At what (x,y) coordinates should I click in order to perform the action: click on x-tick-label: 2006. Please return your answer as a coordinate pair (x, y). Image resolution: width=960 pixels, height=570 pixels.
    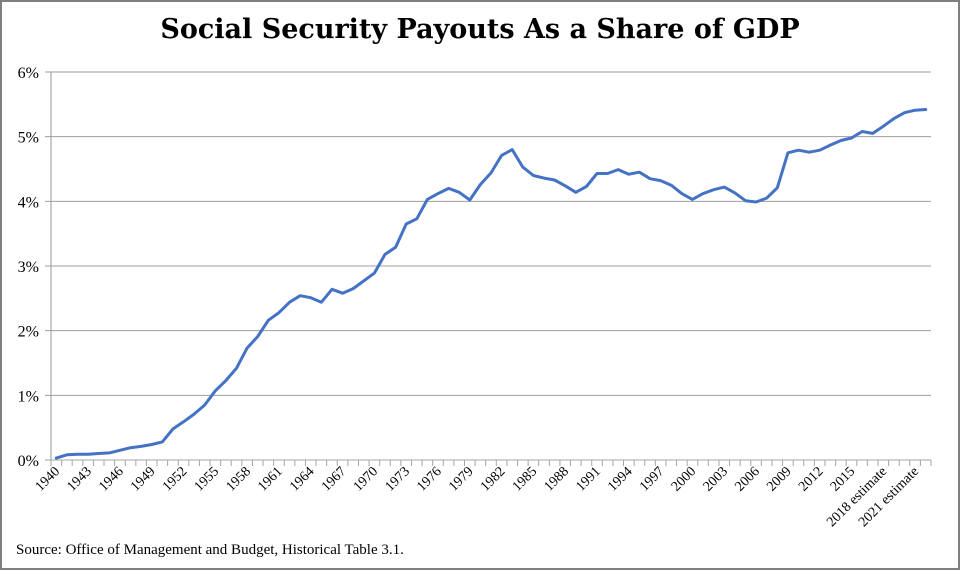
    Looking at the image, I should click on (747, 479).